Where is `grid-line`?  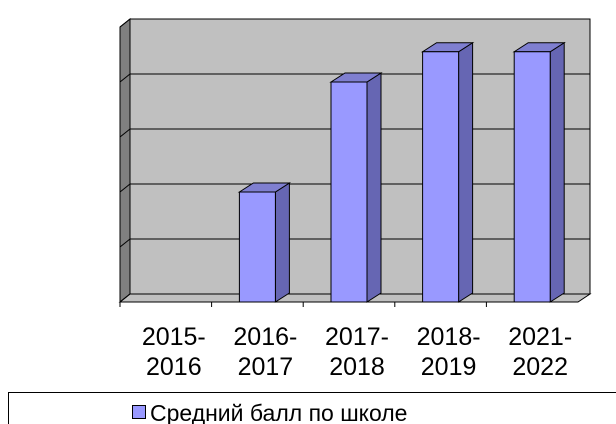 grid-line is located at coordinates (354, 23).